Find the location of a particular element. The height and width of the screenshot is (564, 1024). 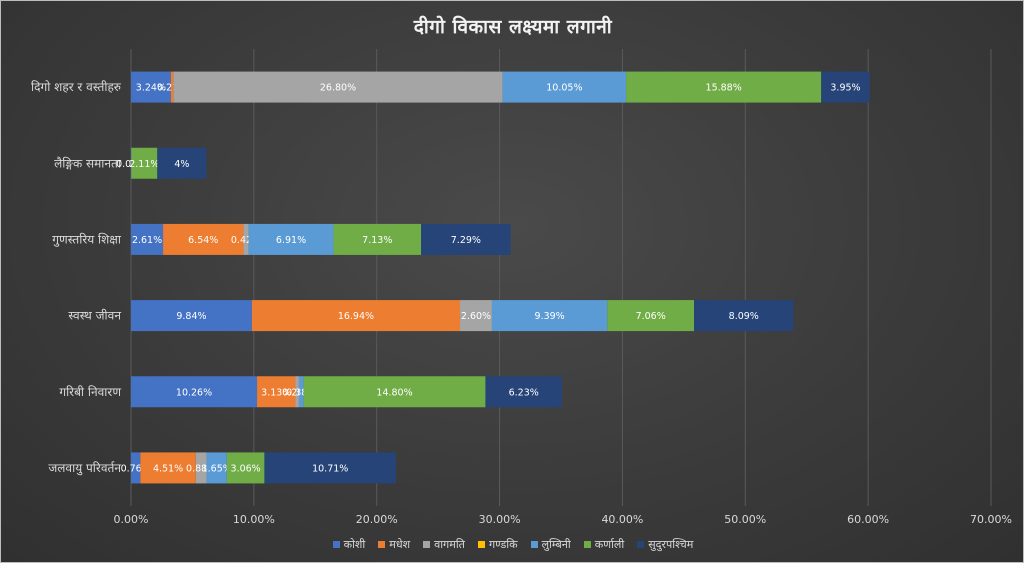

data-label: 3.24% is located at coordinates (151, 88).